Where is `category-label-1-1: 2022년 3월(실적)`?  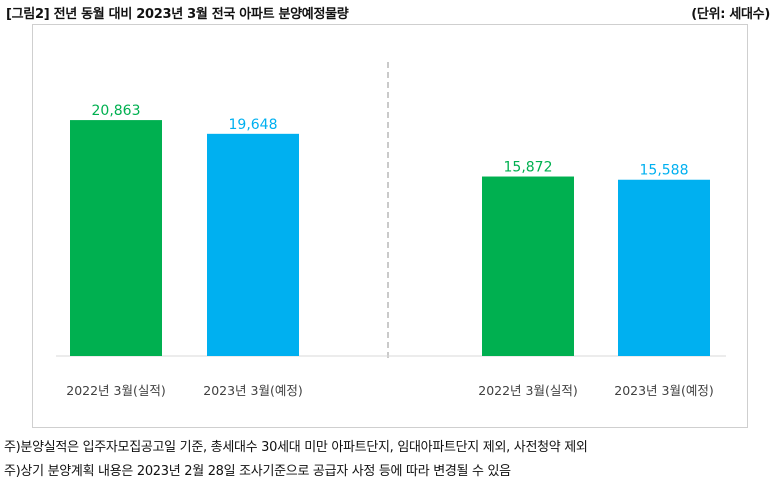 category-label-1-1: 2022년 3월(실적) is located at coordinates (116, 390).